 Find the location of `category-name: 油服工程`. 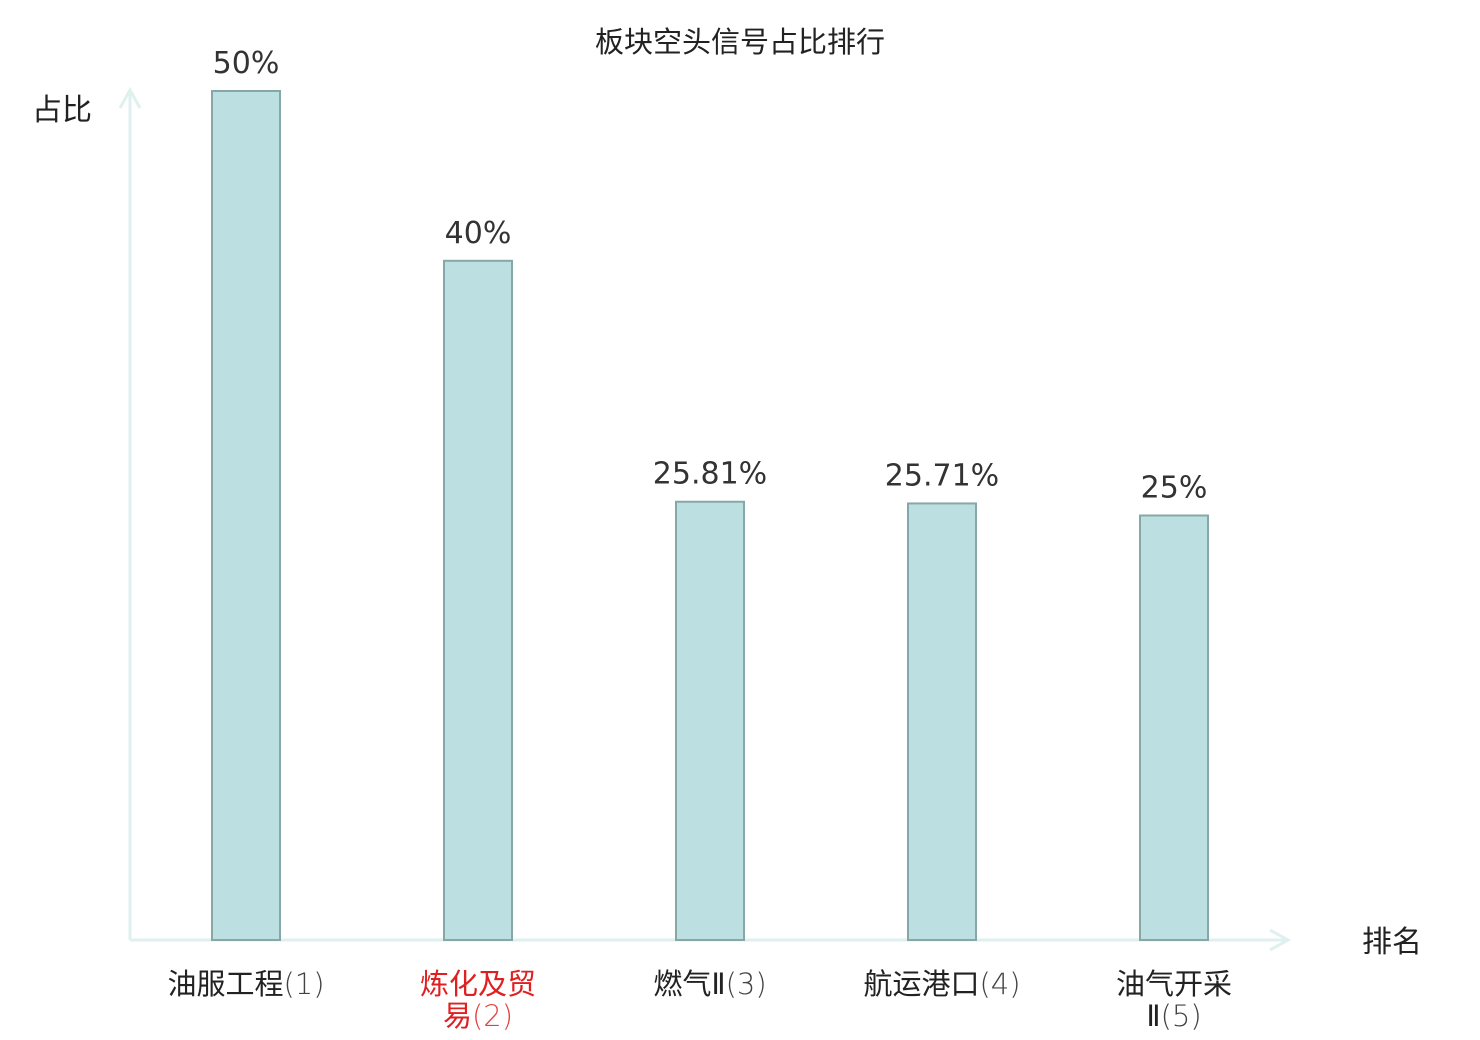

category-name: 油服工程 is located at coordinates (225, 984).